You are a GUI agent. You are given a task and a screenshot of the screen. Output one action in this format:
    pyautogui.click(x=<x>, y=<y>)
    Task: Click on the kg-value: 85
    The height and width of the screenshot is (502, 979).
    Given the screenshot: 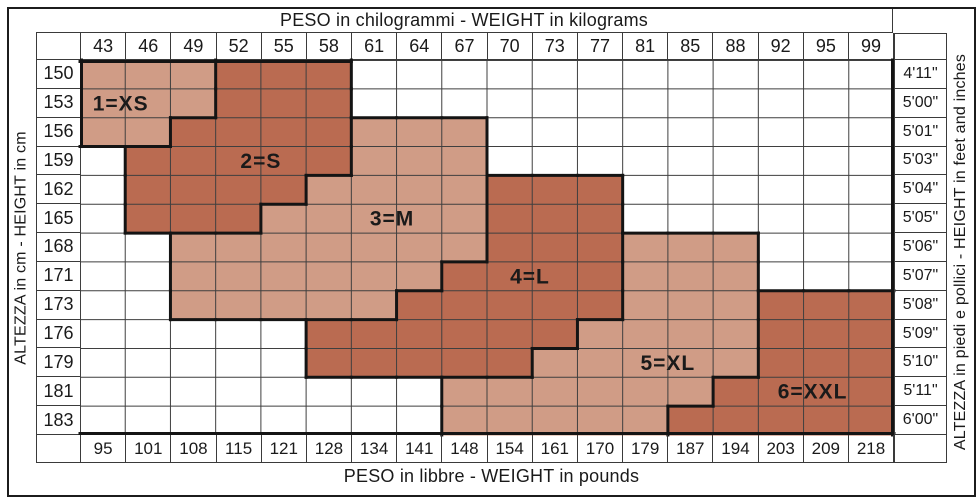 What is the action you would take?
    pyautogui.click(x=691, y=46)
    